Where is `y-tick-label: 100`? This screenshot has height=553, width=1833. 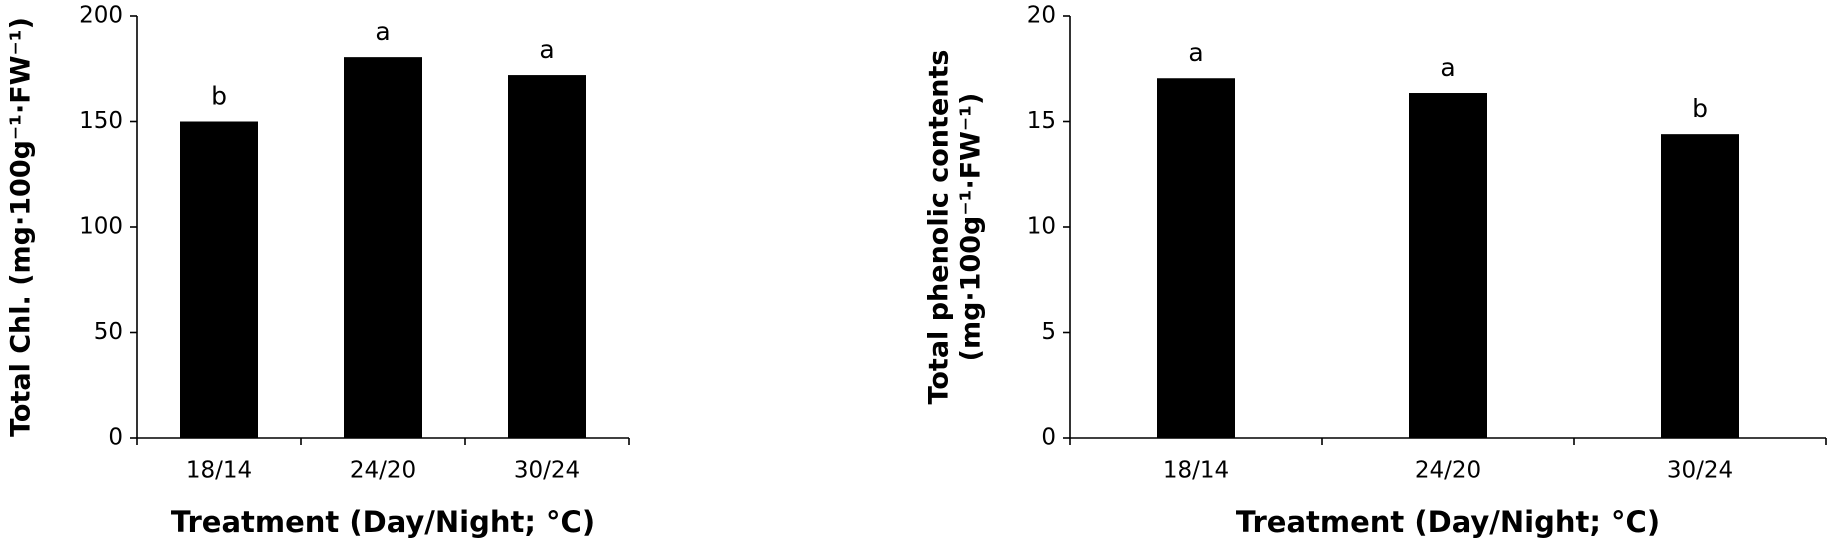 y-tick-label: 100 is located at coordinates (101, 227).